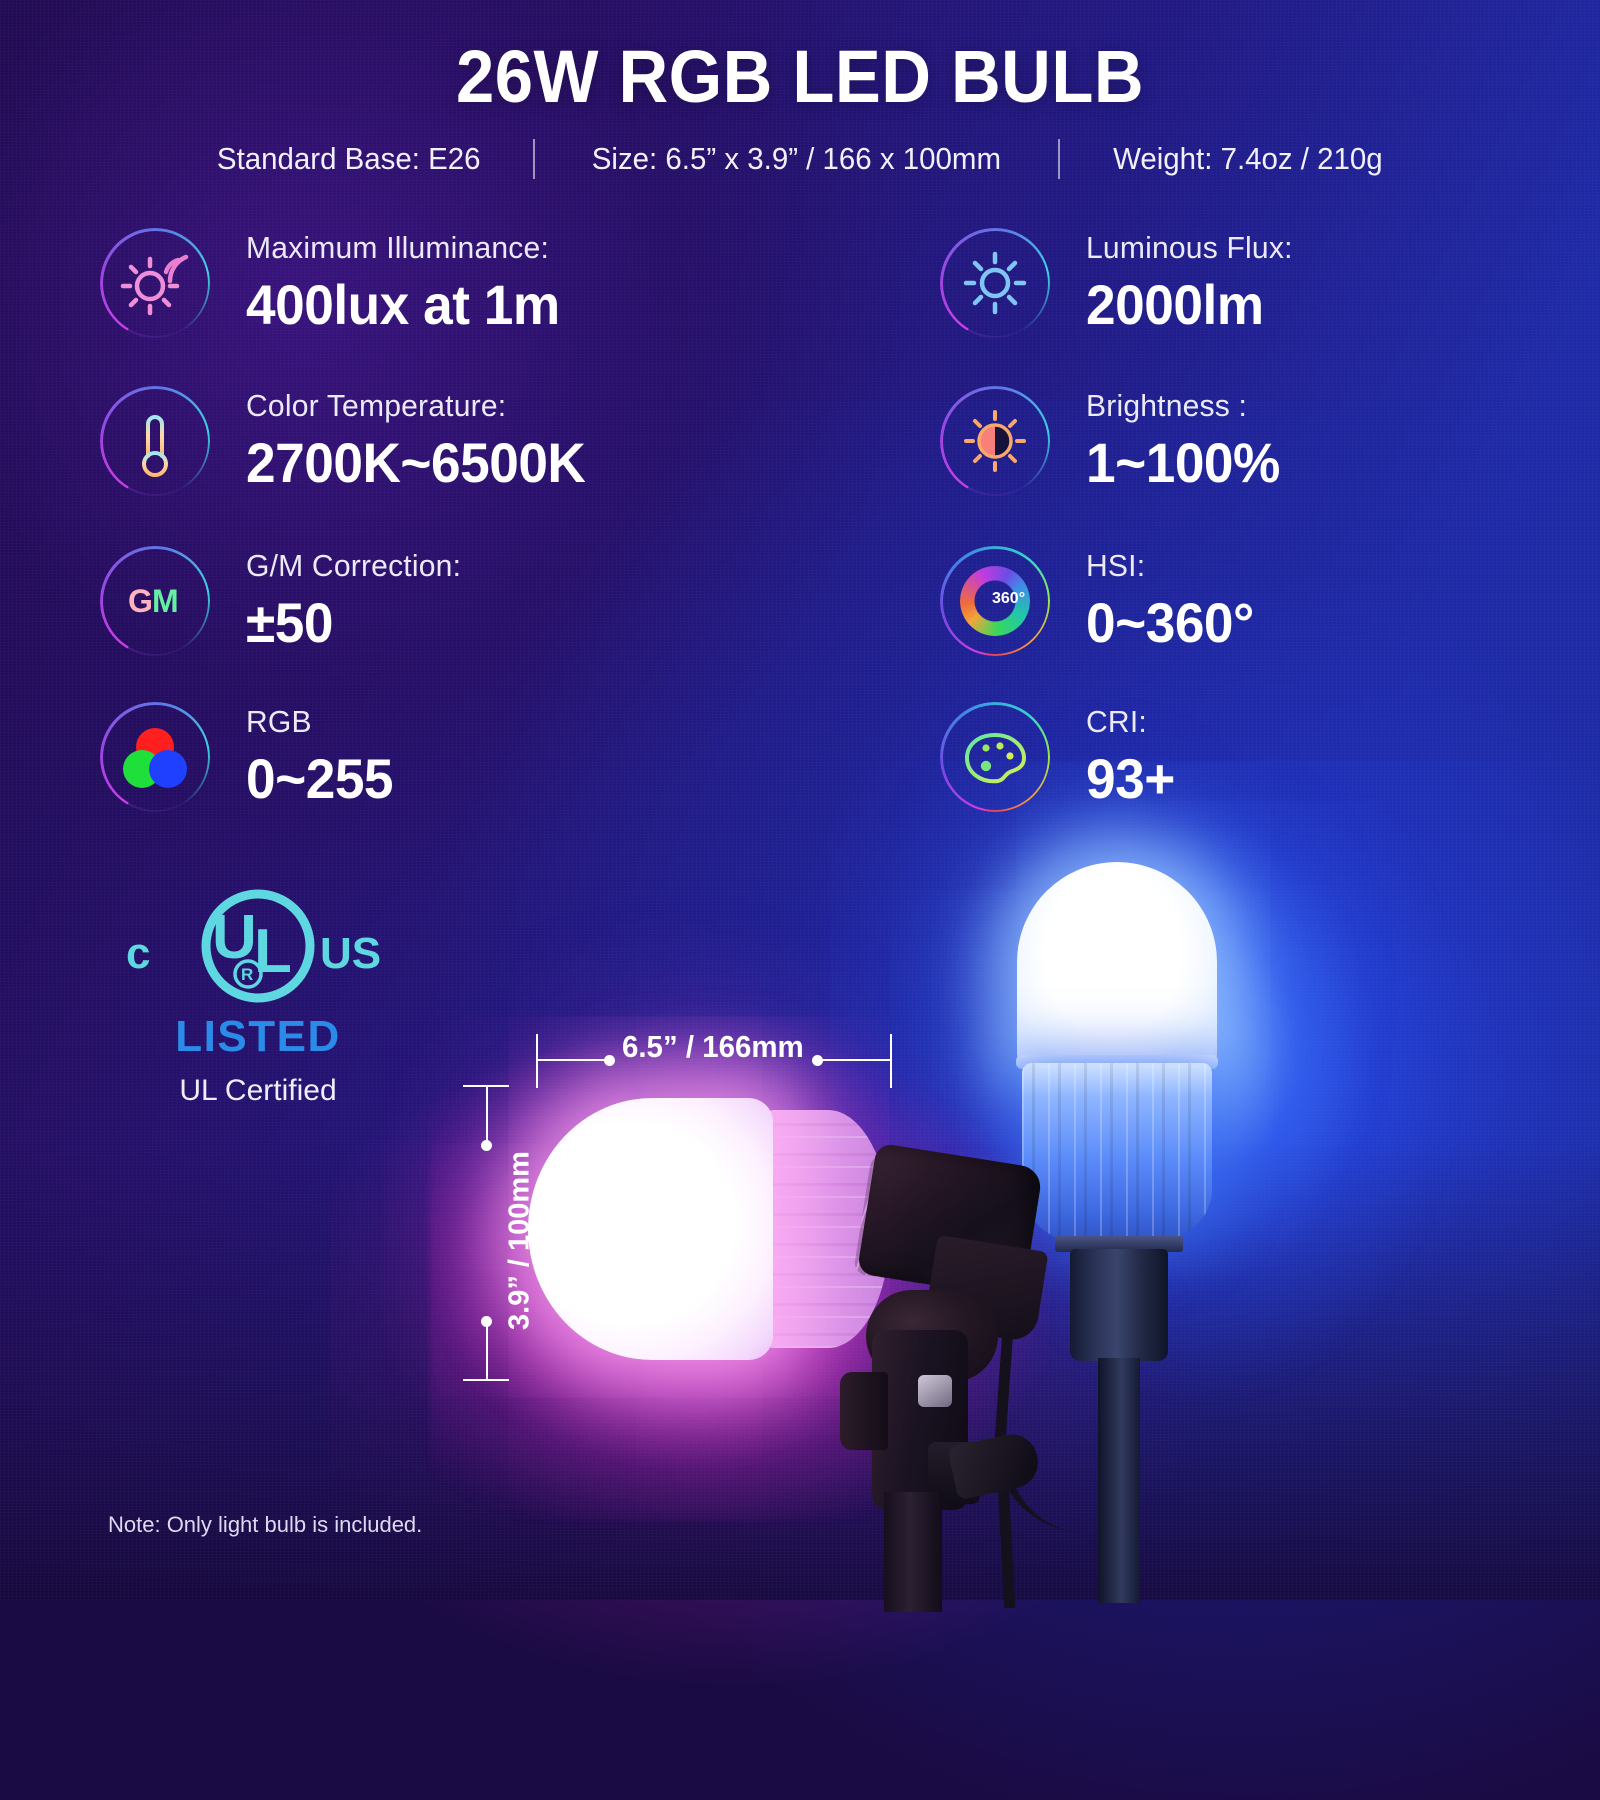 The image size is (1600, 1800). I want to click on height-dim-line-top, so click(487, 1113).